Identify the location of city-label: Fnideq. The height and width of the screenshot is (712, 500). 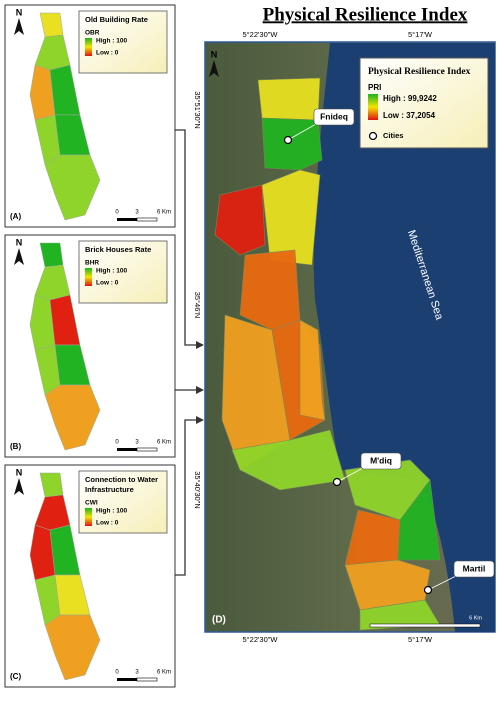
(334, 116).